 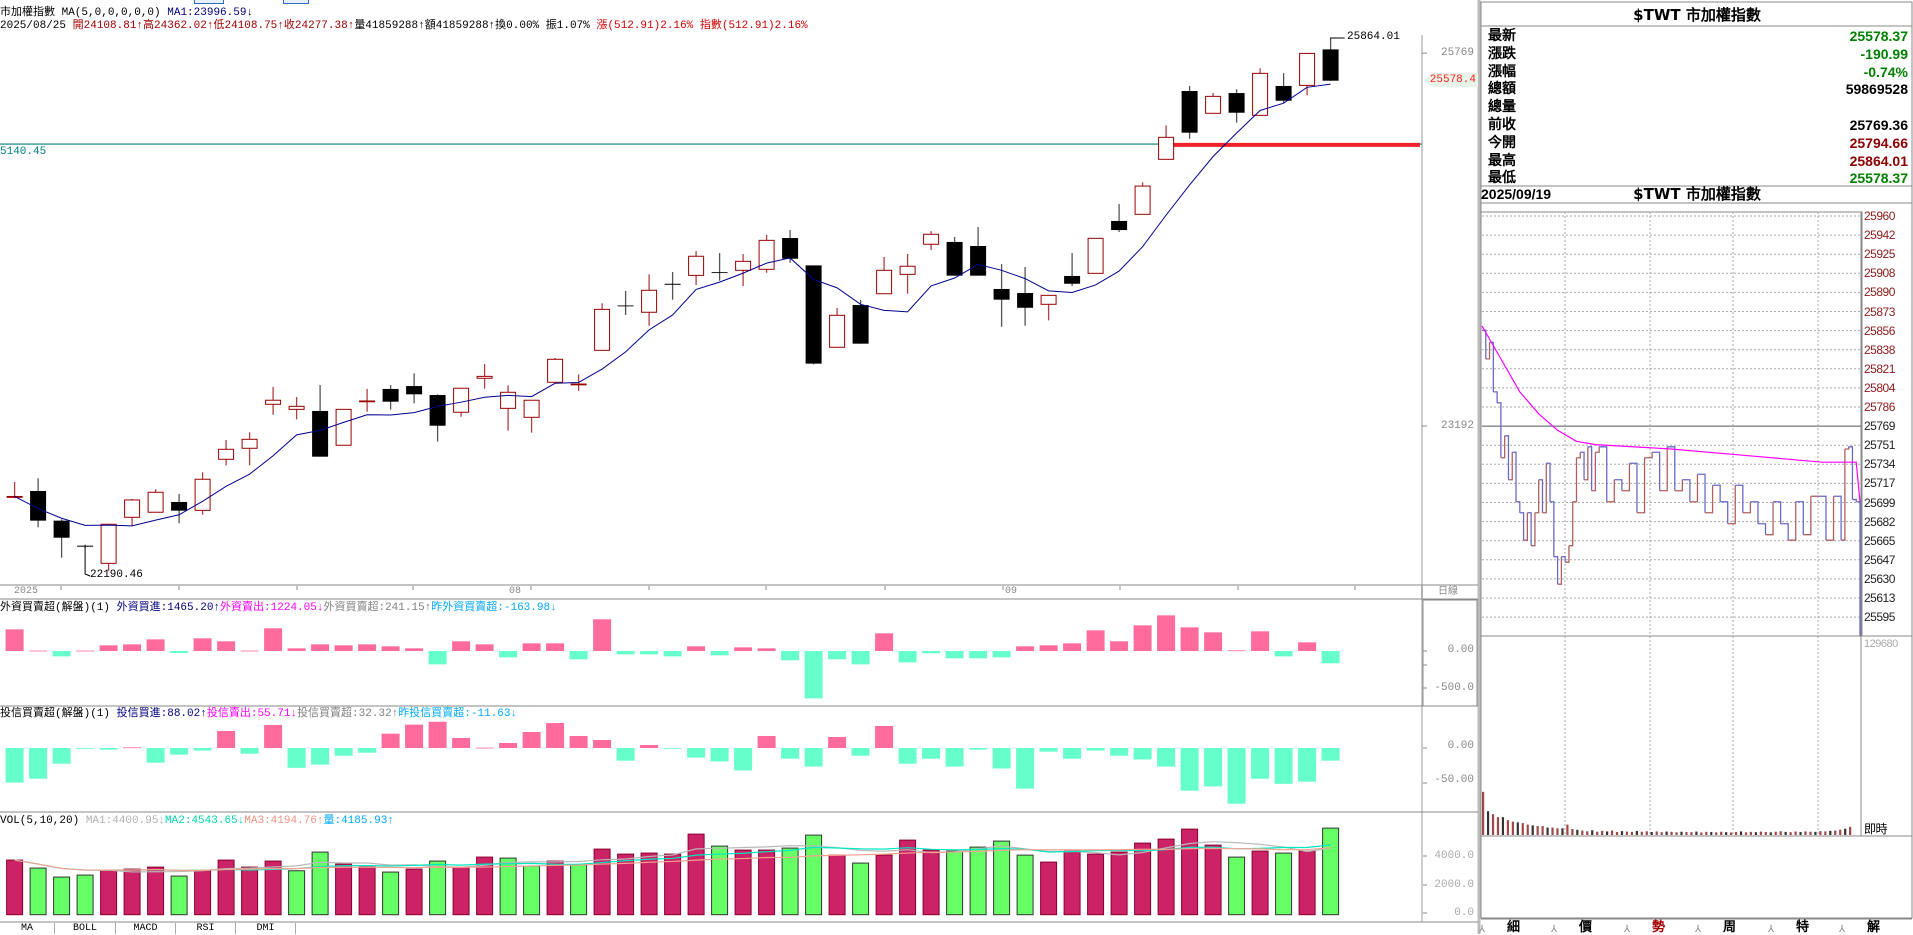 What do you see at coordinates (85, 928) in the screenshot?
I see `tab-boll: BOLL` at bounding box center [85, 928].